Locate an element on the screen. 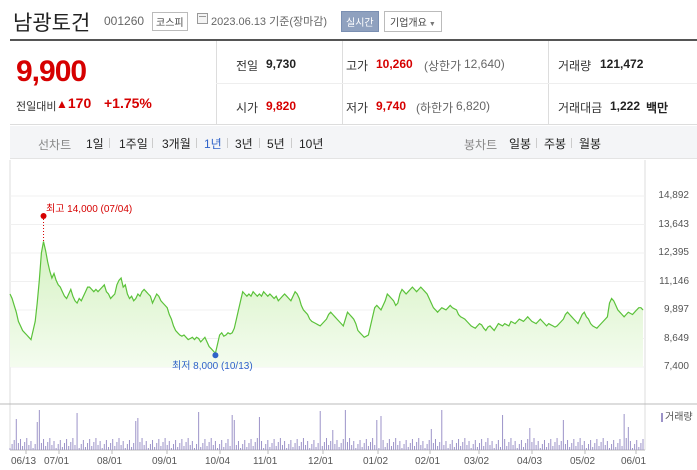 This screenshot has height=470, width=697. period-1d: 1일 is located at coordinates (95, 144).